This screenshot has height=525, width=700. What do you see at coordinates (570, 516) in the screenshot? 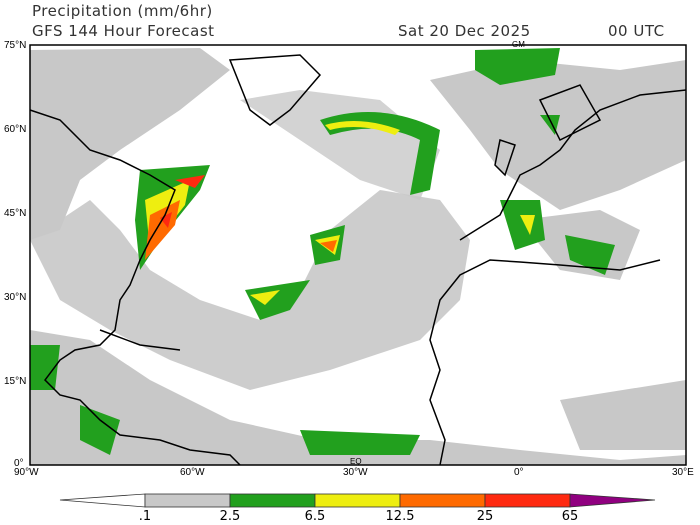
I see `colorbar-label: 65` at bounding box center [570, 516].